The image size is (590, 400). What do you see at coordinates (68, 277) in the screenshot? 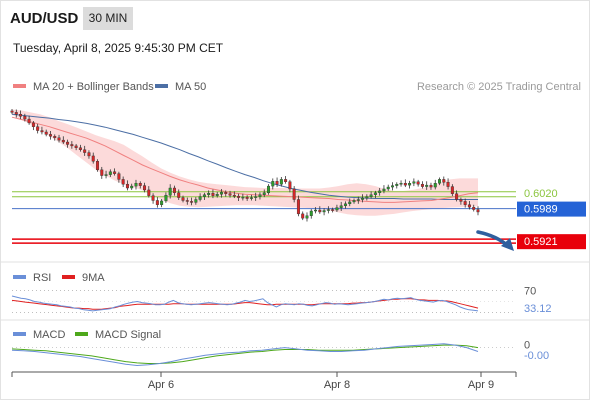
I see `legend-swatch-rsi-ma` at bounding box center [68, 277].